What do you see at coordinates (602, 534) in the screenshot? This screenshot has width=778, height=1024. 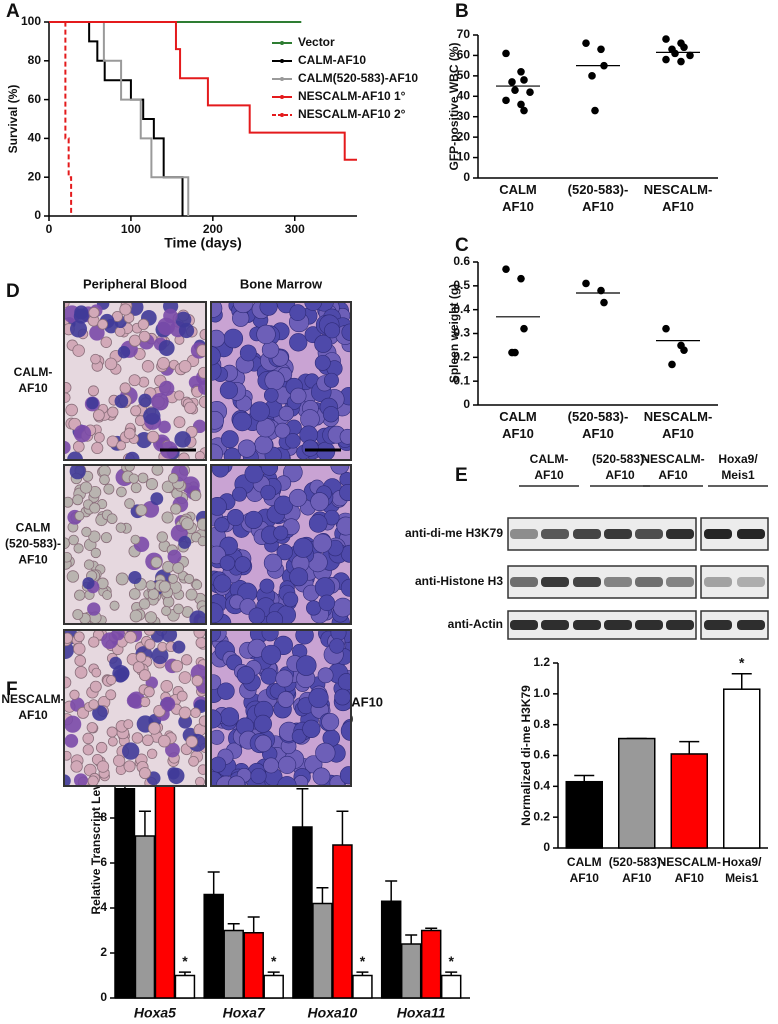 I see `blot-box` at bounding box center [602, 534].